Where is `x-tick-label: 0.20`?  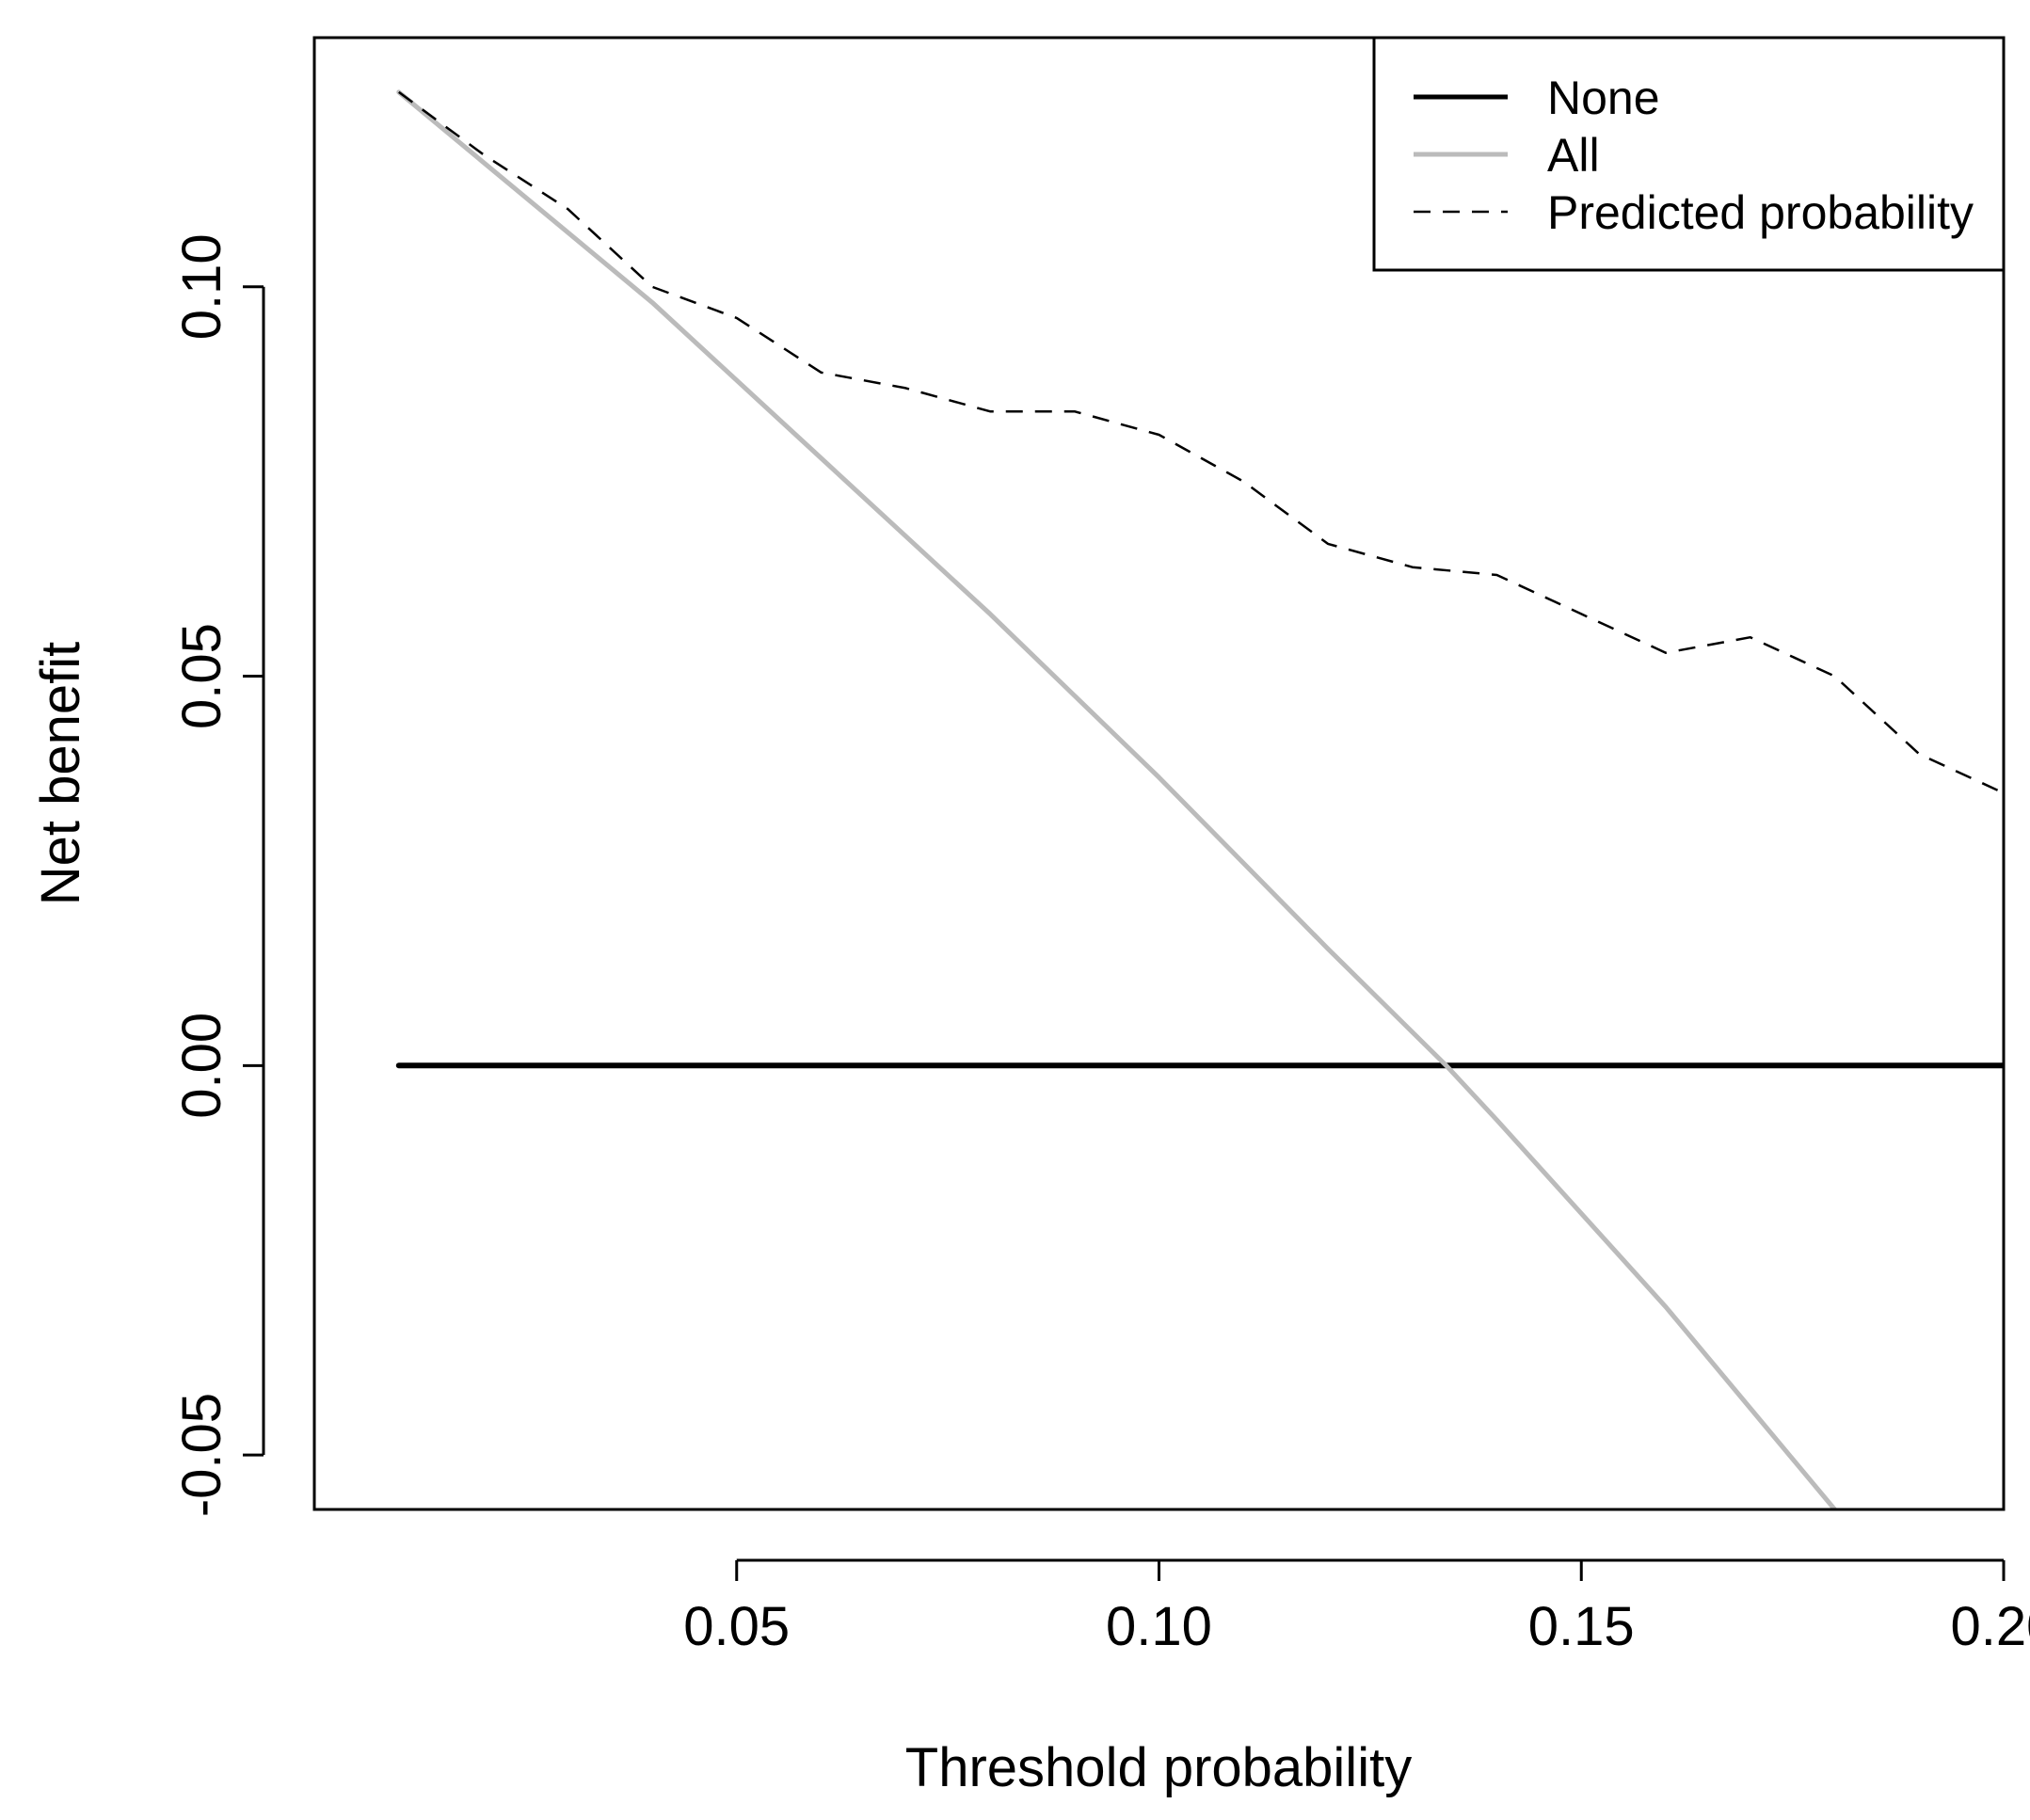
x-tick-label: 0.20 is located at coordinates (1991, 1626).